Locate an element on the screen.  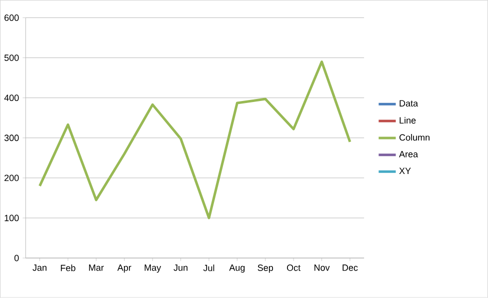
x-tick-label: May is located at coordinates (153, 268).